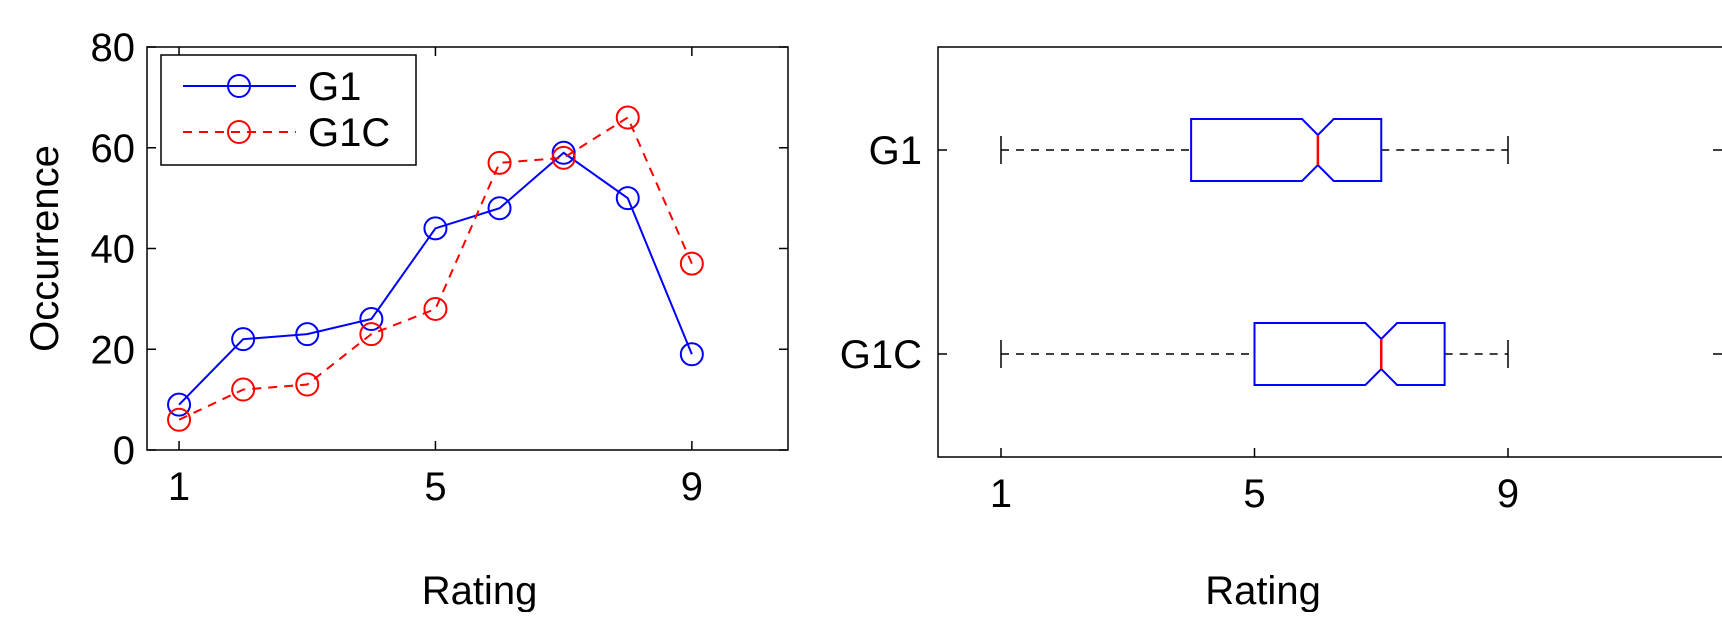 The height and width of the screenshot is (617, 1722). I want to click on box-plot-x-axis-label: Rating, so click(1263, 590).